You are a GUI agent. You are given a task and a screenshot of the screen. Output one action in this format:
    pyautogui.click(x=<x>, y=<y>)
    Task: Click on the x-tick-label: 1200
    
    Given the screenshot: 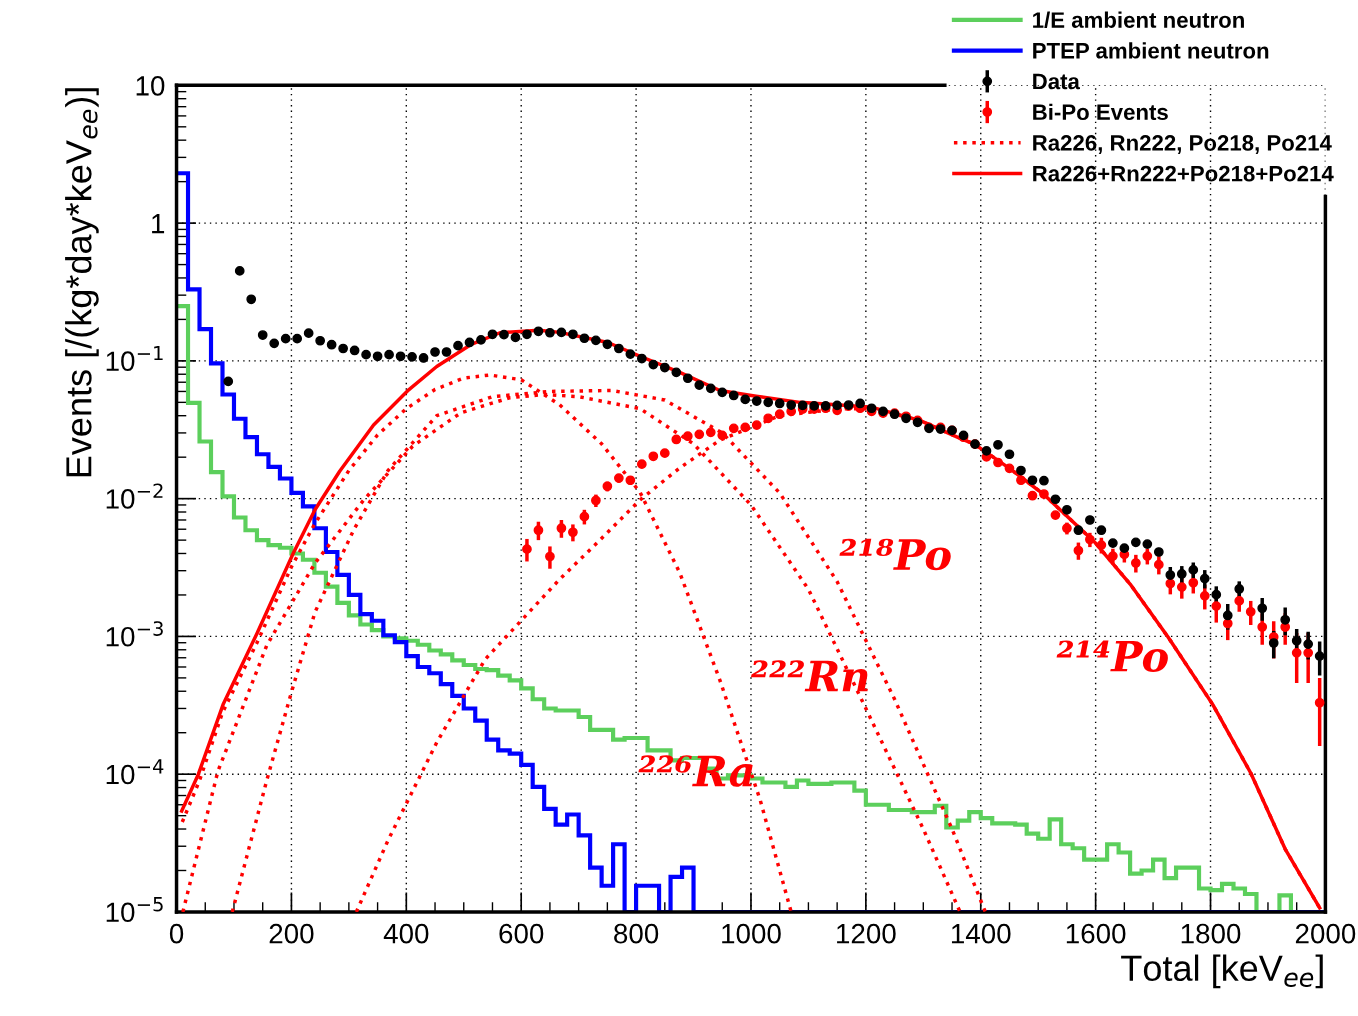 What is the action you would take?
    pyautogui.click(x=866, y=933)
    